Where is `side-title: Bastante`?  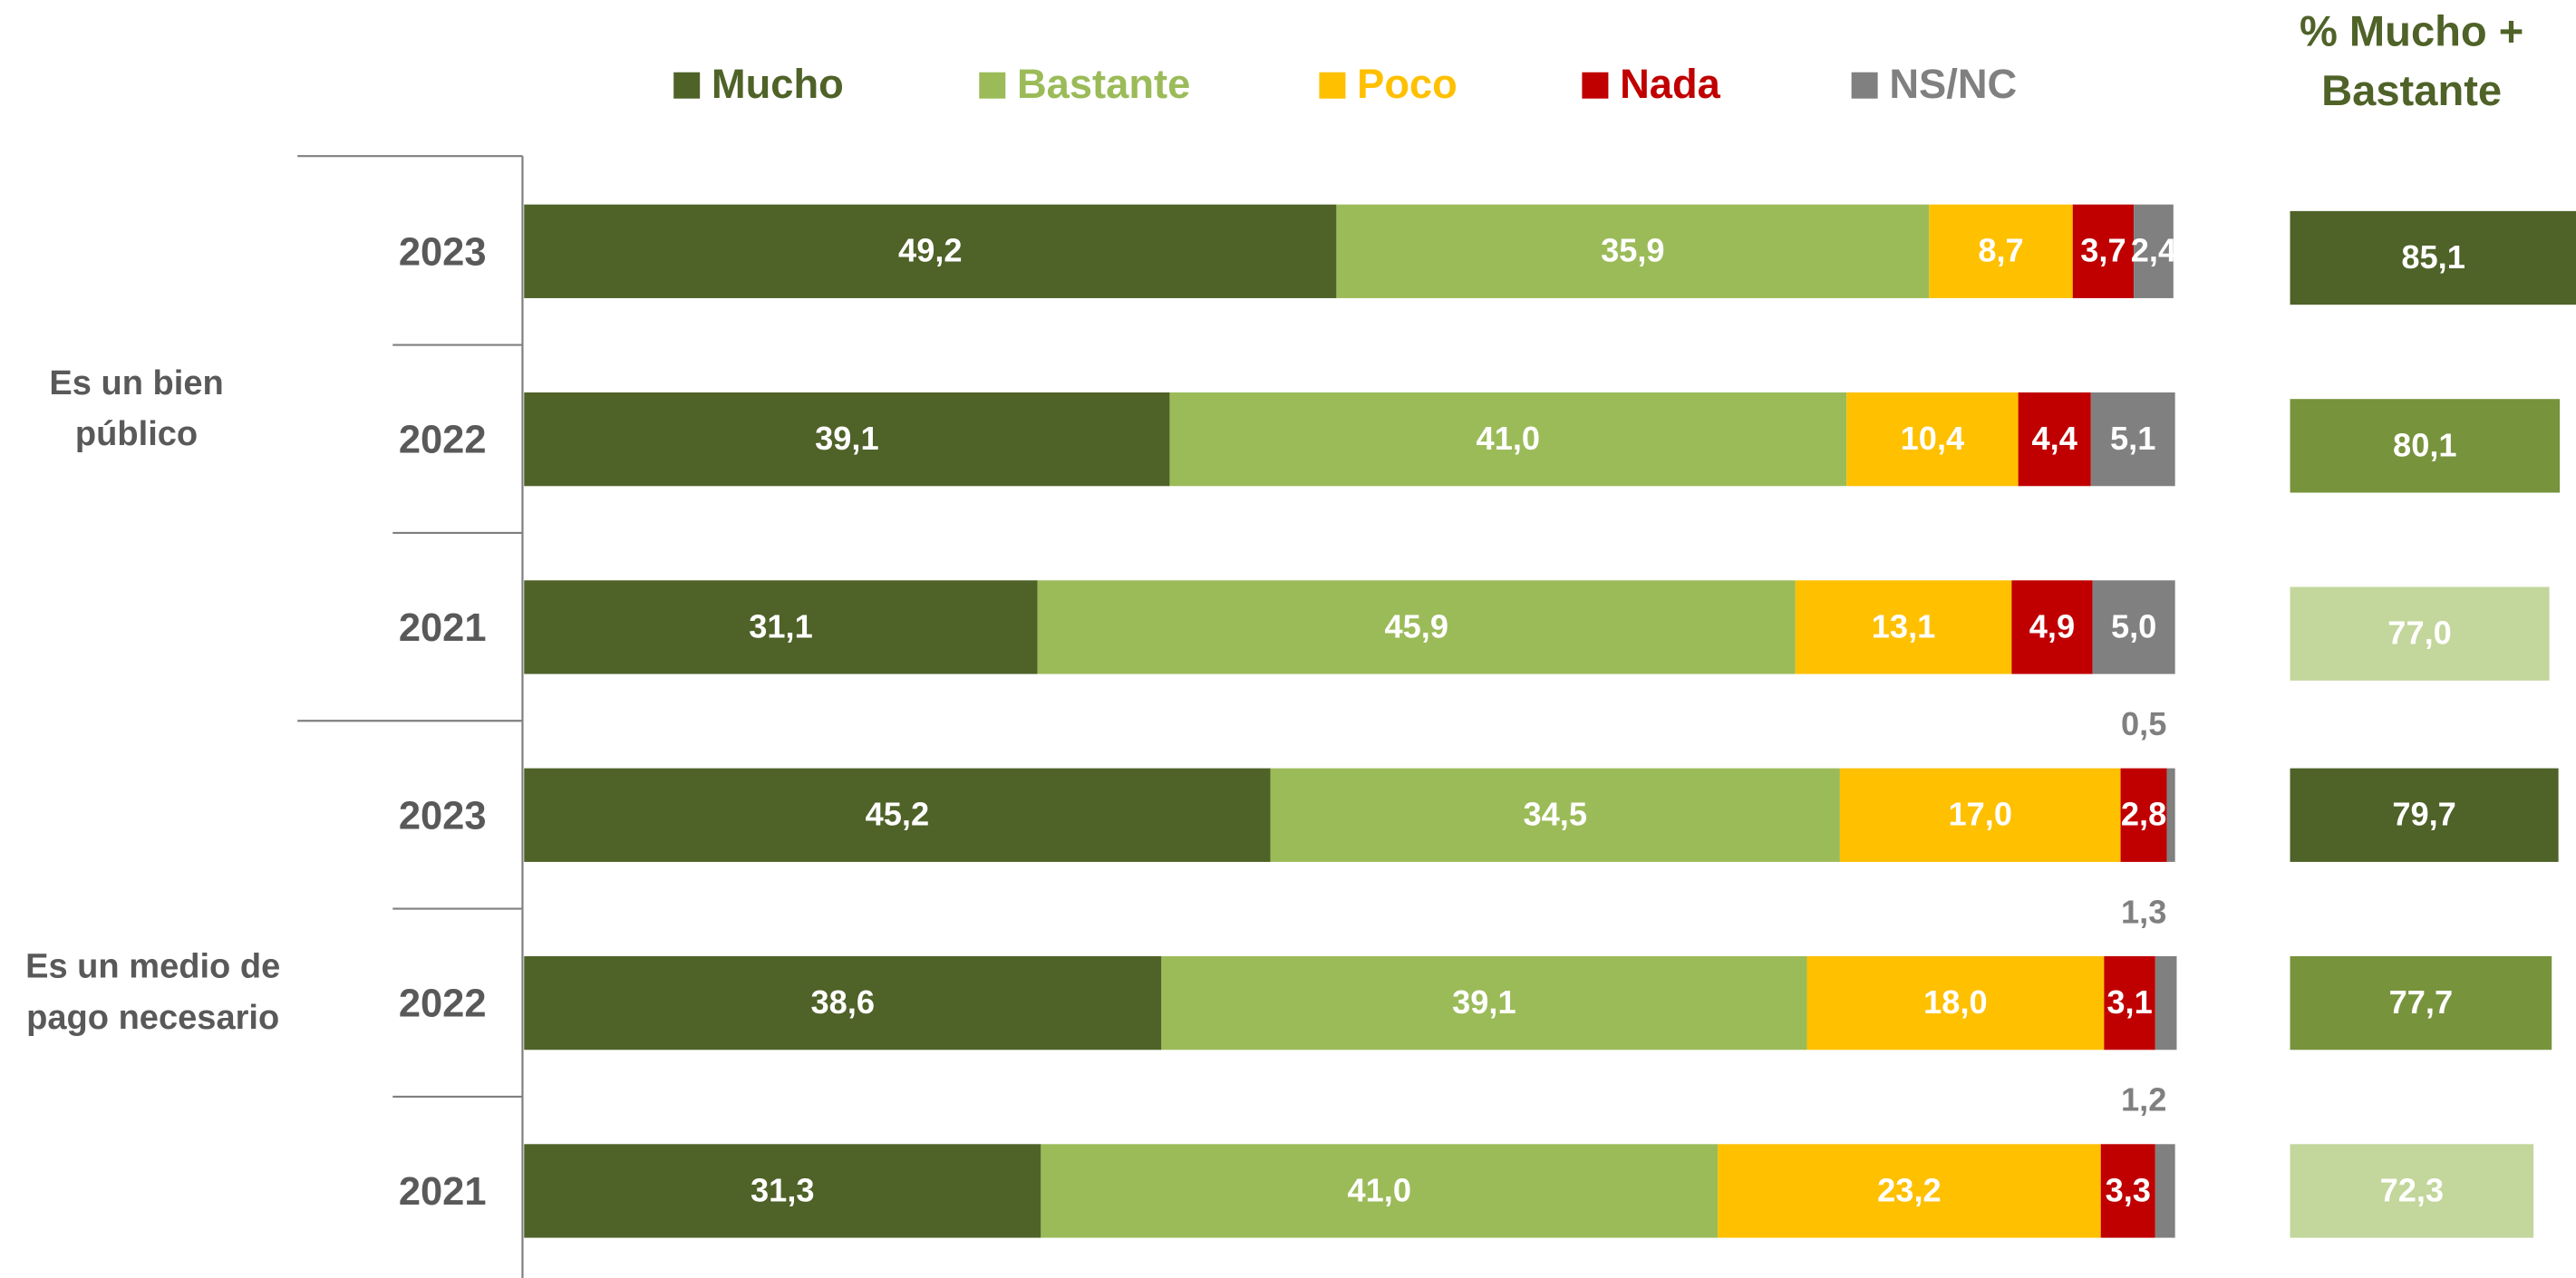
side-title: Bastante is located at coordinates (2411, 90).